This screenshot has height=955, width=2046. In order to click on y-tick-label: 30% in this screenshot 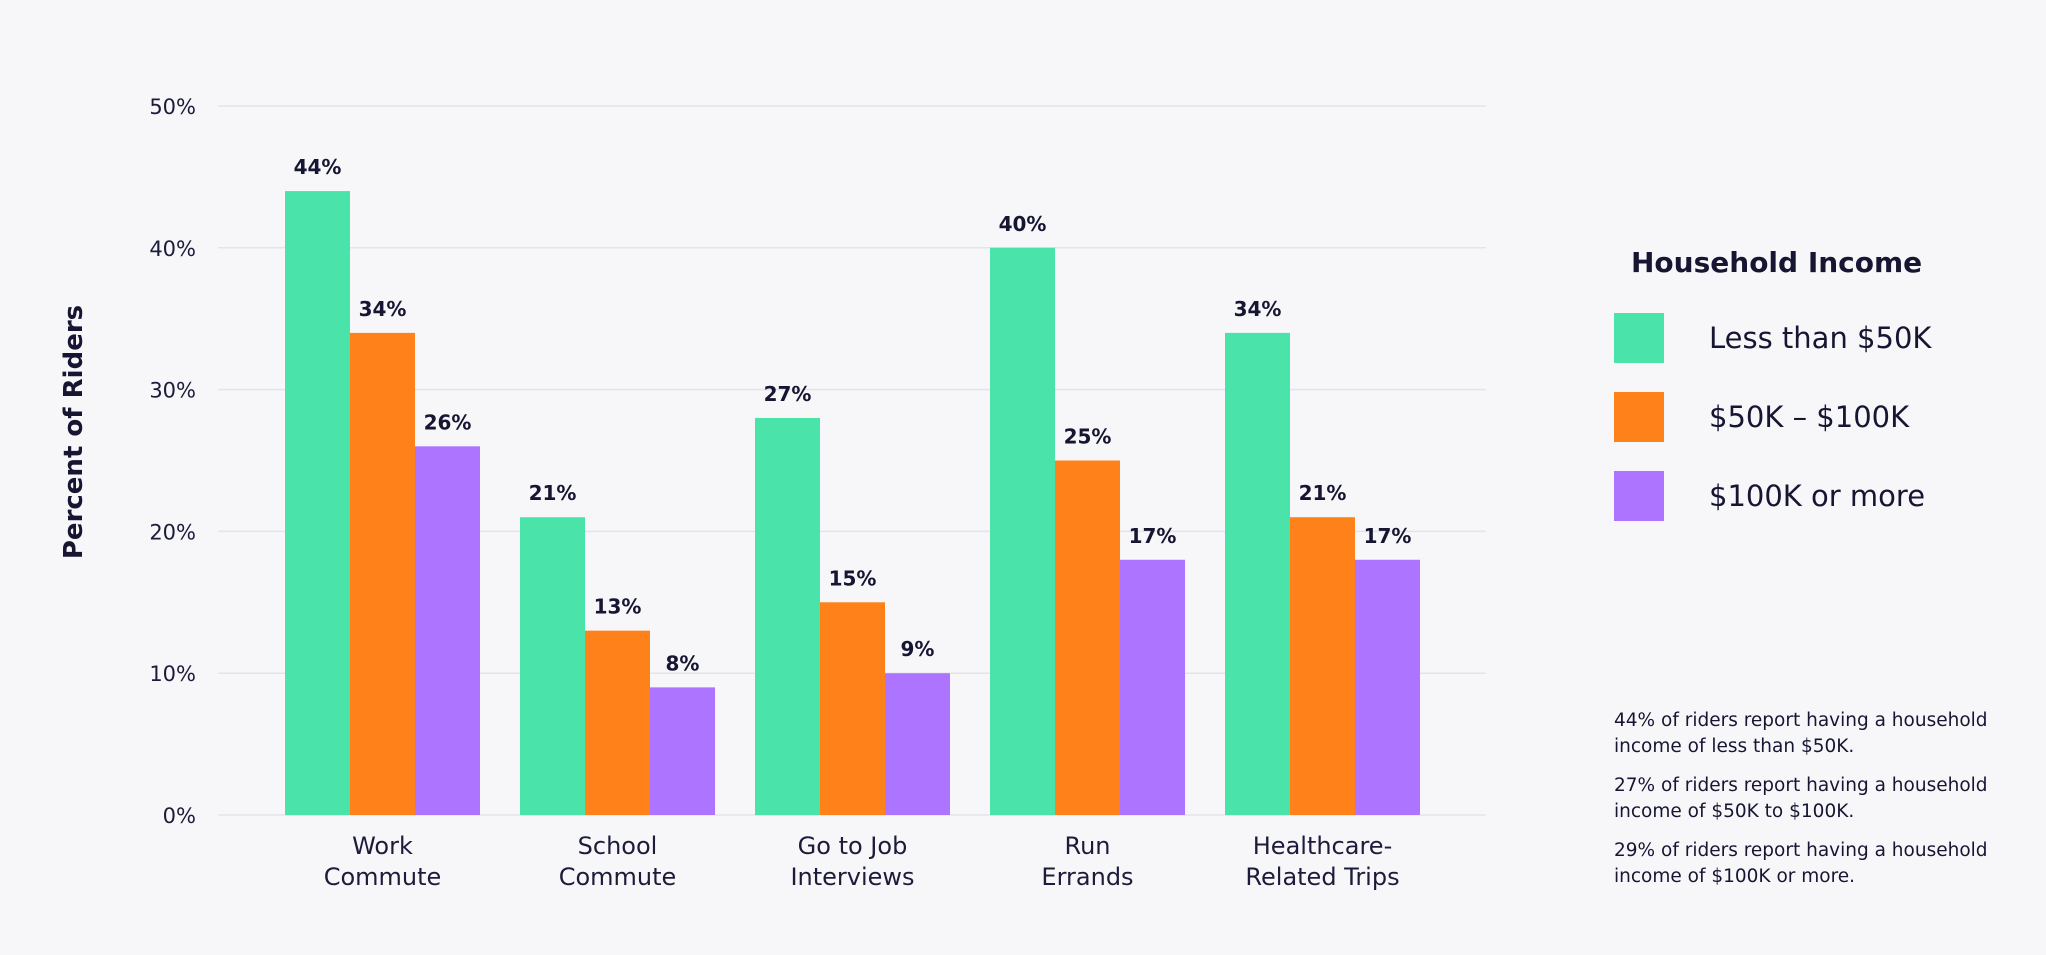, I will do `click(172, 391)`.